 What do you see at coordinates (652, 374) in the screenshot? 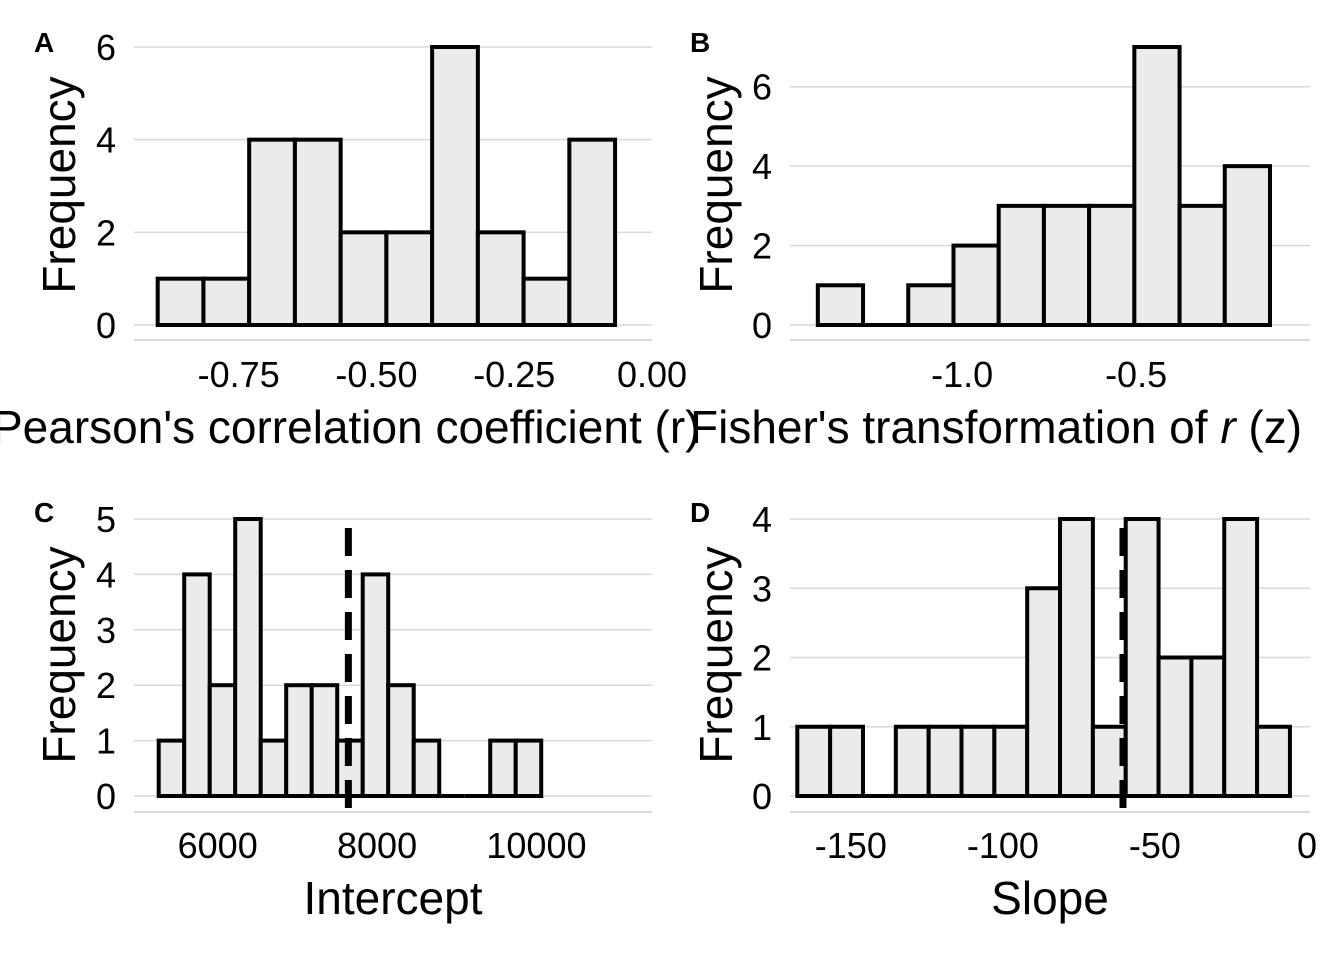
I see `panel-a-x-tick-label: 0.00` at bounding box center [652, 374].